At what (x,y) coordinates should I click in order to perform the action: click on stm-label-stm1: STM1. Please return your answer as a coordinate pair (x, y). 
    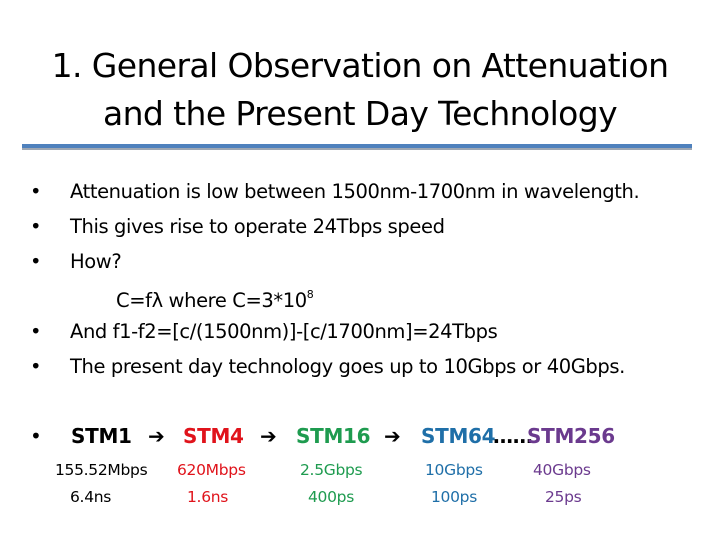
    Looking at the image, I should click on (101, 436).